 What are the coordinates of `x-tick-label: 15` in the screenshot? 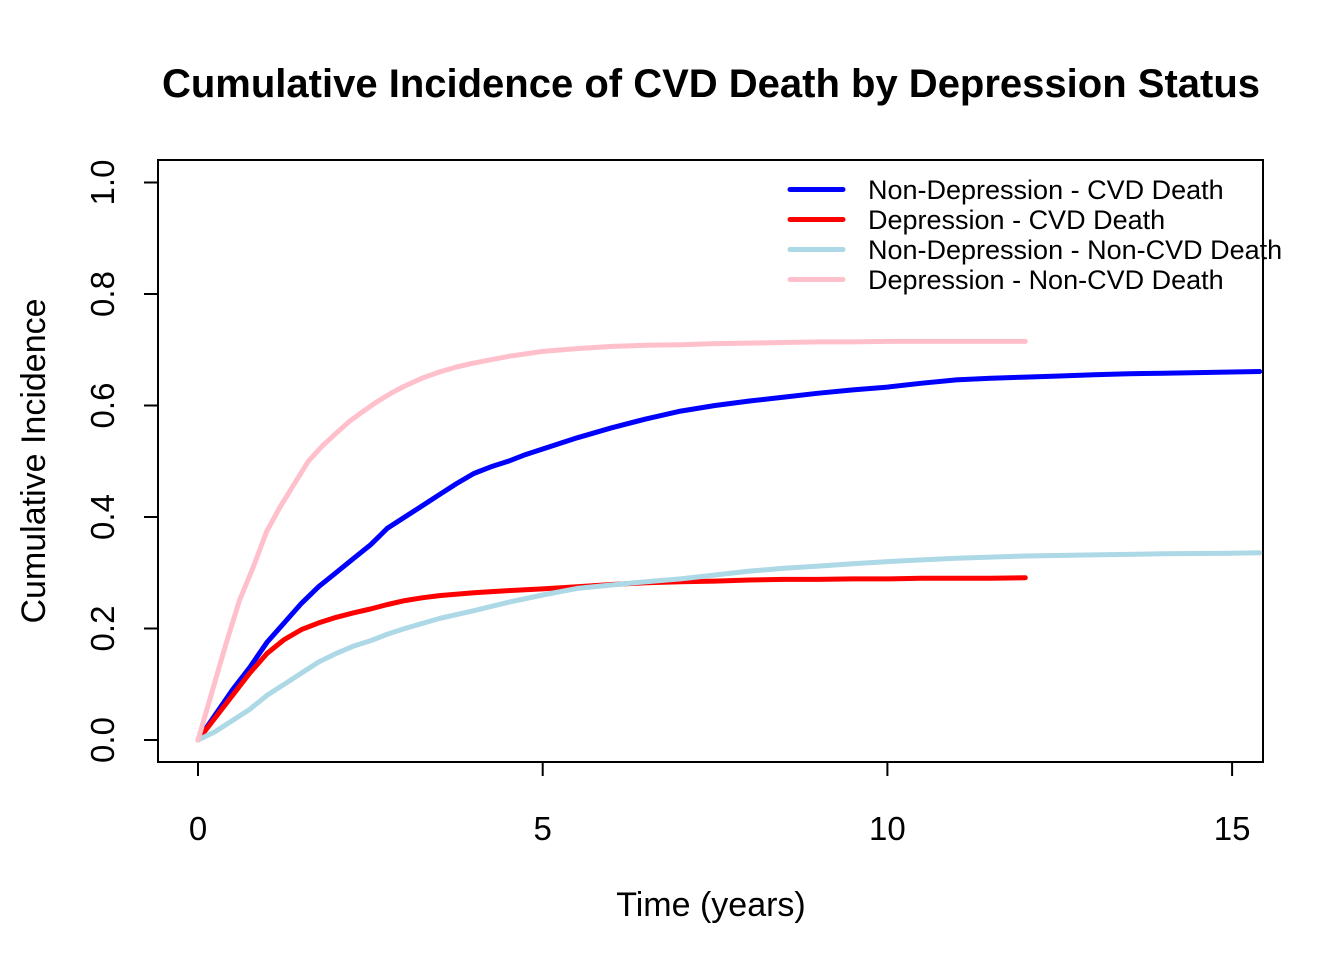 It's located at (1232, 828).